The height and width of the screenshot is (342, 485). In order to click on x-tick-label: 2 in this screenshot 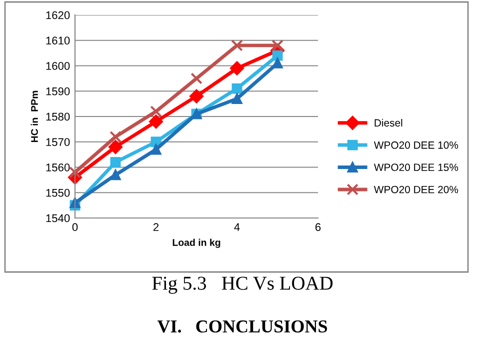, I will do `click(156, 227)`.